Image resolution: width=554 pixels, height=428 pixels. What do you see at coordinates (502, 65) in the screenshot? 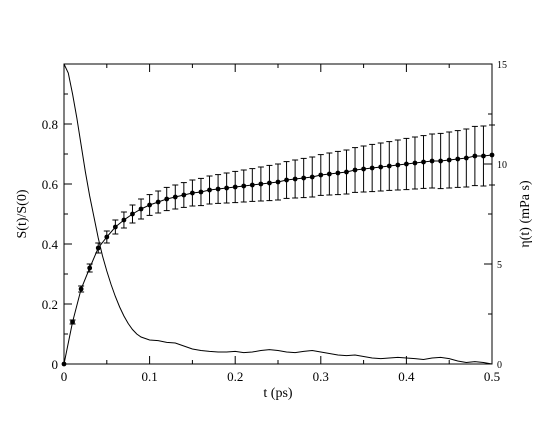
I see `y-tick-label-right: 15` at bounding box center [502, 65].